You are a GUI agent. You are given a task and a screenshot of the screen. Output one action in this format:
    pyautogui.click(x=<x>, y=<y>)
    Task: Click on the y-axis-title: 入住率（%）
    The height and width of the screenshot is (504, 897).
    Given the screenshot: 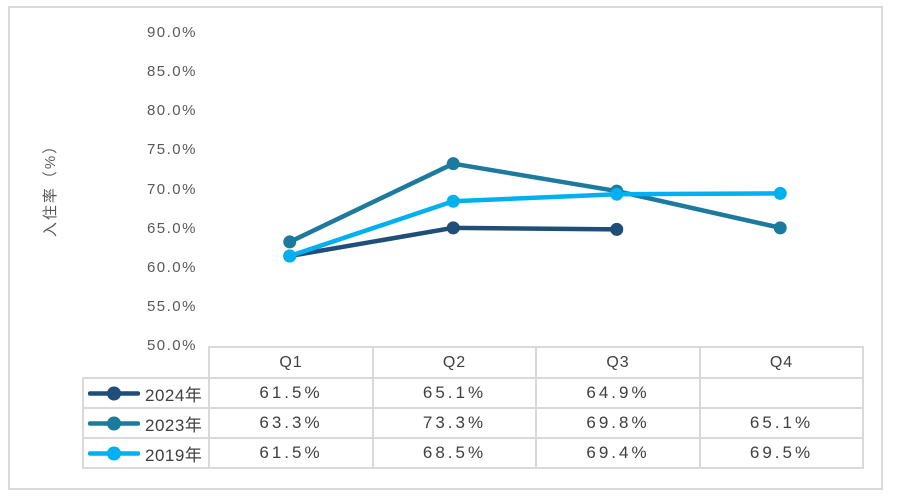 What is the action you would take?
    pyautogui.click(x=50, y=187)
    